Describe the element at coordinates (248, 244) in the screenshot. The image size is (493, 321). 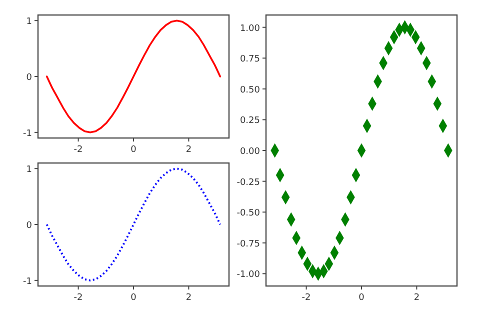
I see `y-tick-label: -0.75` at that location.